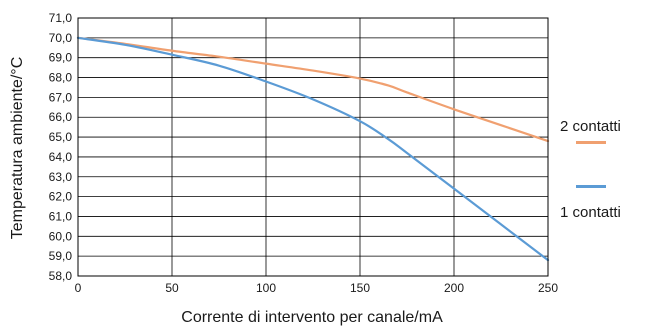  What do you see at coordinates (61, 38) in the screenshot?
I see `y-tick-label: 70,0` at bounding box center [61, 38].